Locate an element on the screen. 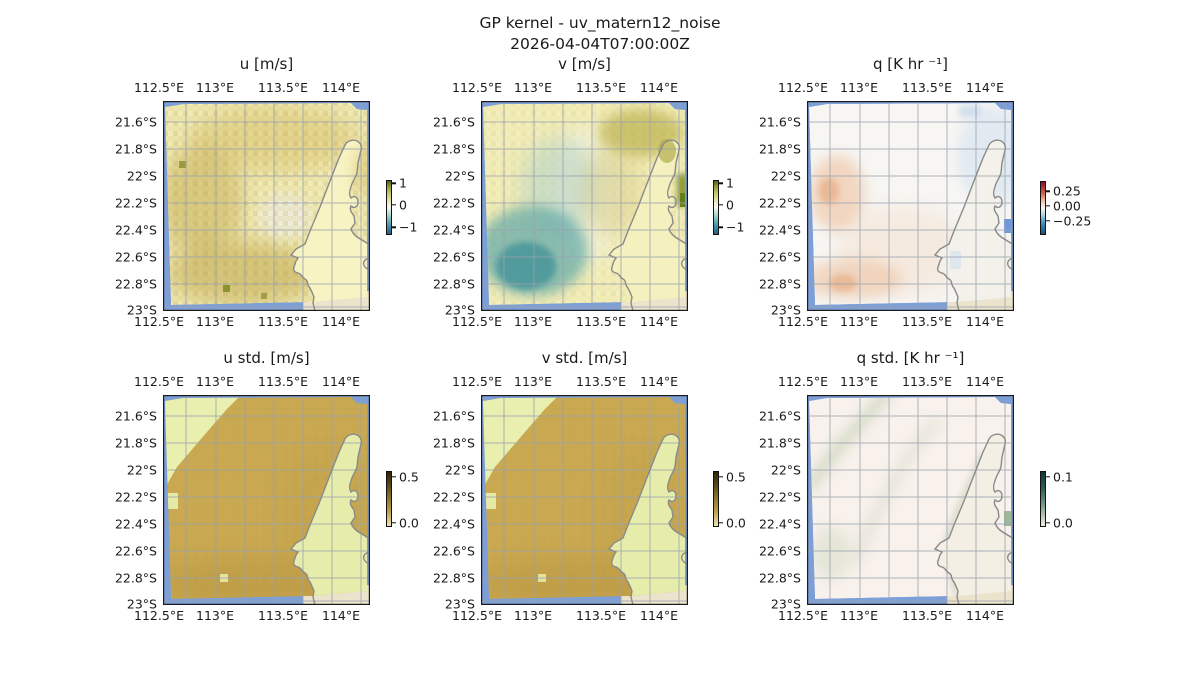 The image size is (1200, 700). map-v-std is located at coordinates (584, 500).